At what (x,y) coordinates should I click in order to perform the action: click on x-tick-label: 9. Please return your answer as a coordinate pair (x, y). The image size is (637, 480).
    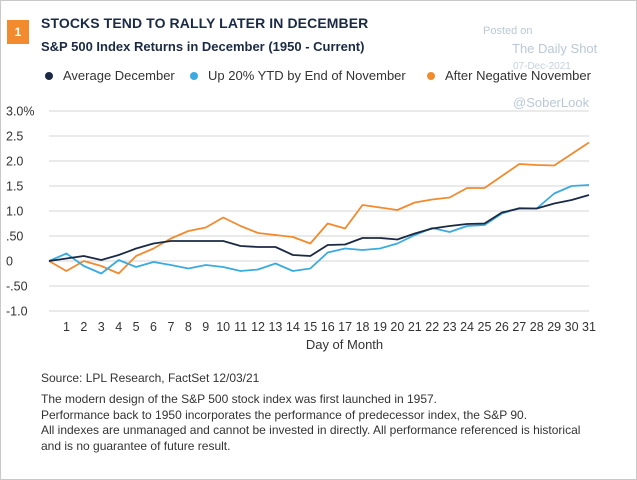
    Looking at the image, I should click on (205, 327).